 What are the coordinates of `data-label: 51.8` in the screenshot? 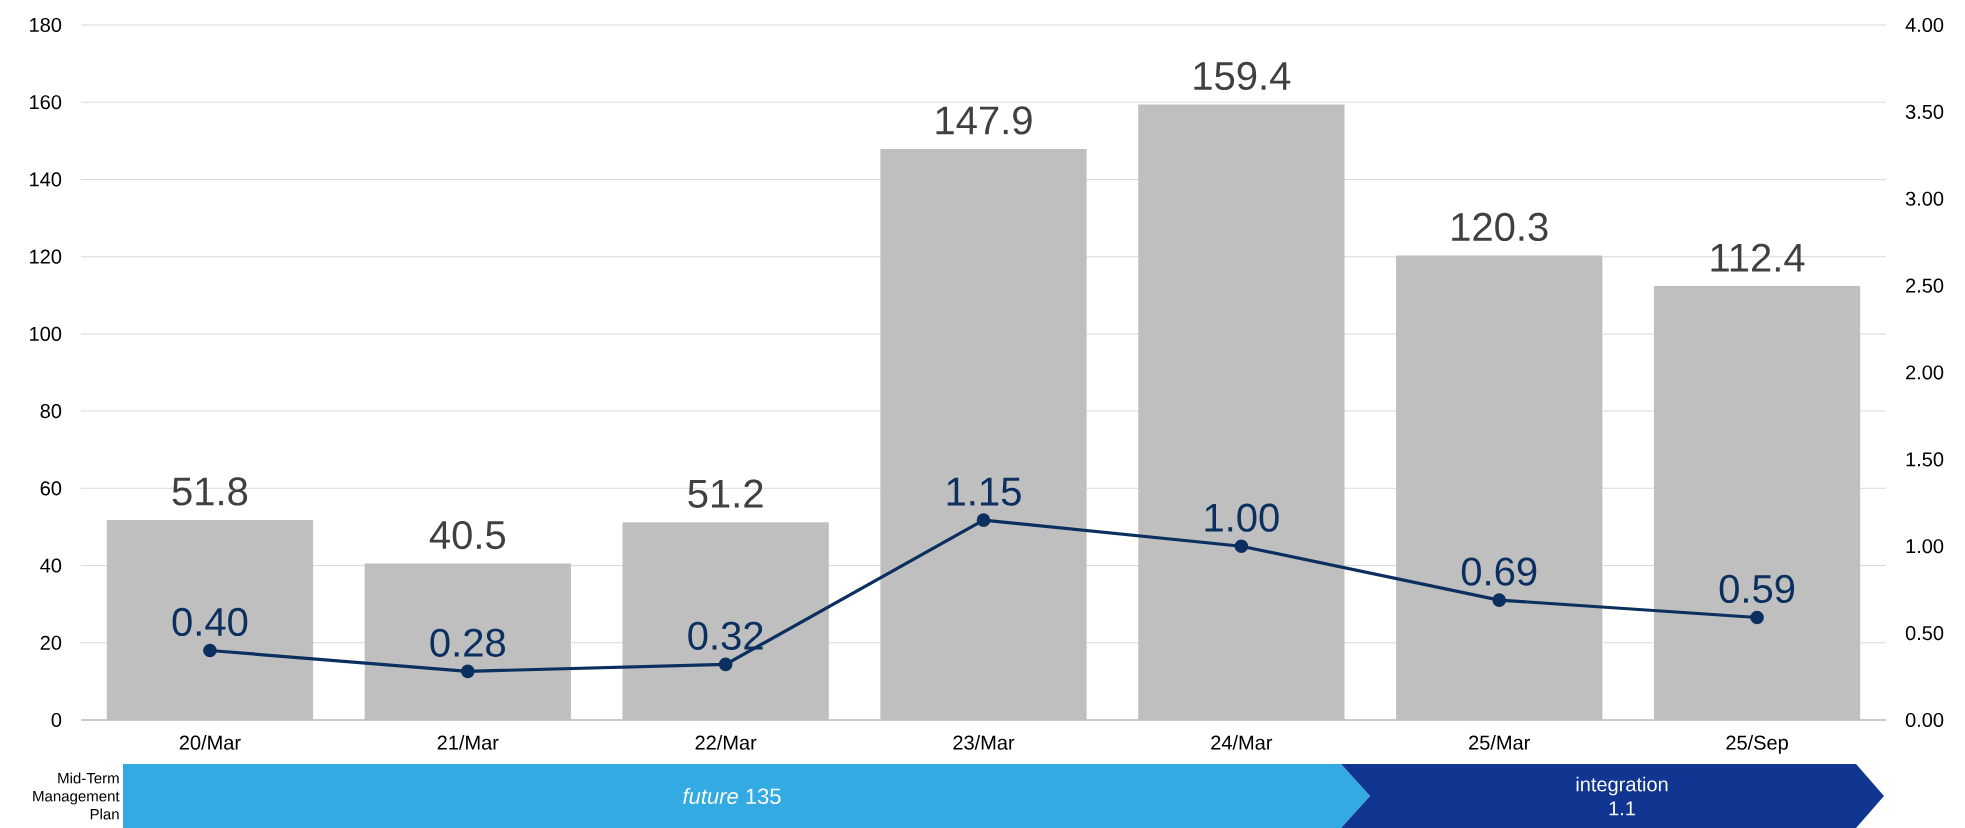 It's located at (210, 491).